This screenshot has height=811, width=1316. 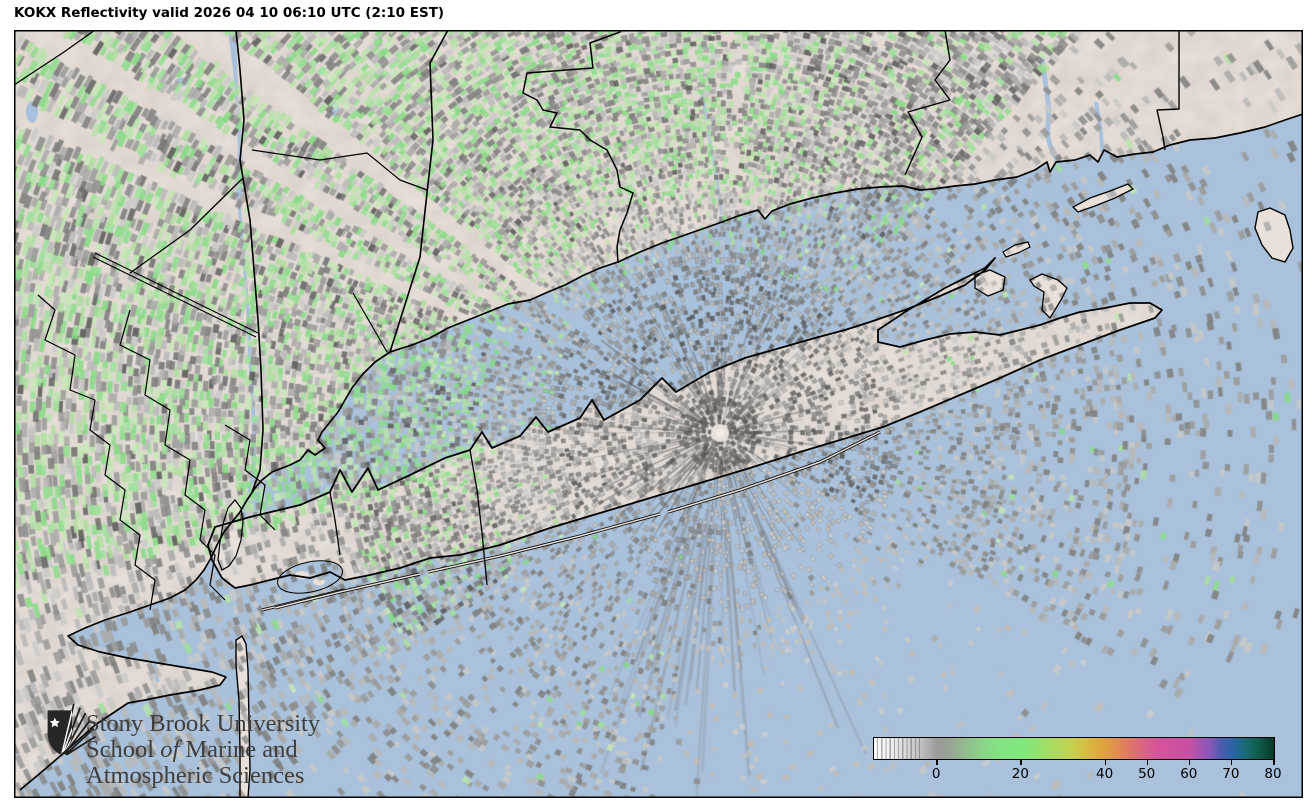 What do you see at coordinates (1189, 774) in the screenshot?
I see `colorbar-tick-label: 60` at bounding box center [1189, 774].